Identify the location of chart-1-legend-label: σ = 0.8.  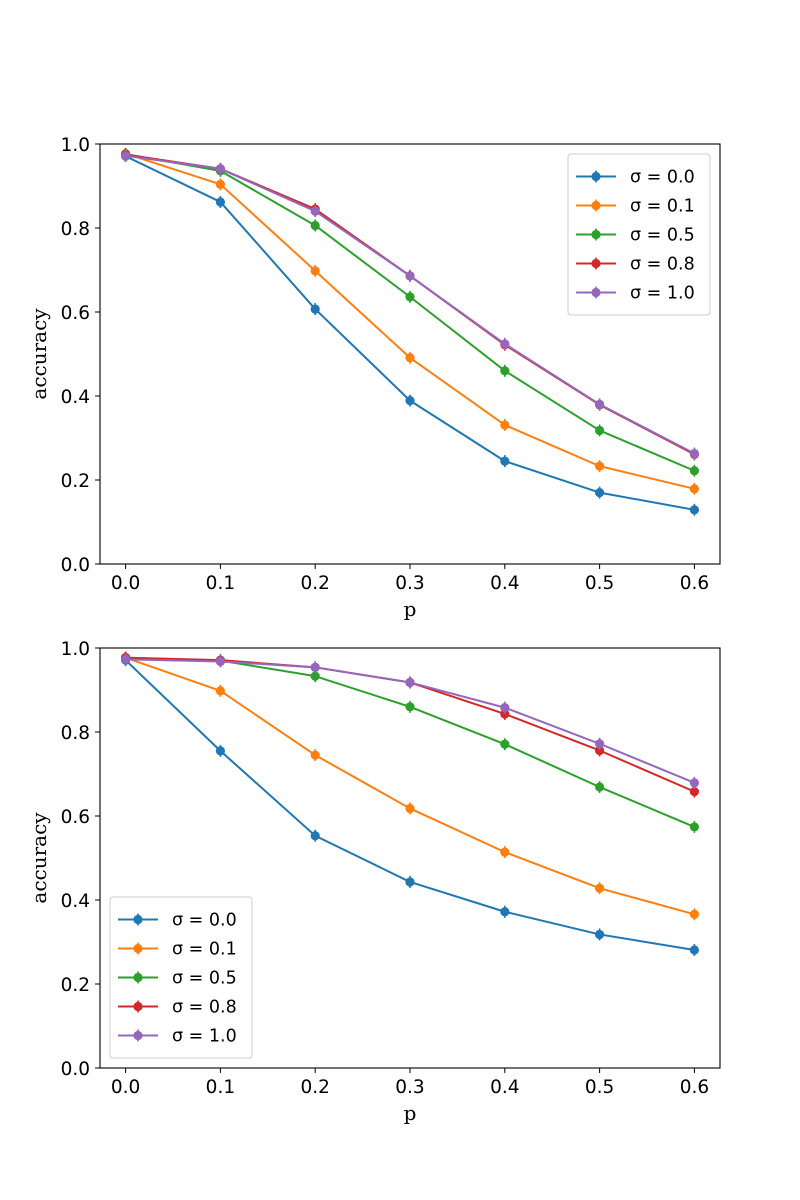
(662, 265).